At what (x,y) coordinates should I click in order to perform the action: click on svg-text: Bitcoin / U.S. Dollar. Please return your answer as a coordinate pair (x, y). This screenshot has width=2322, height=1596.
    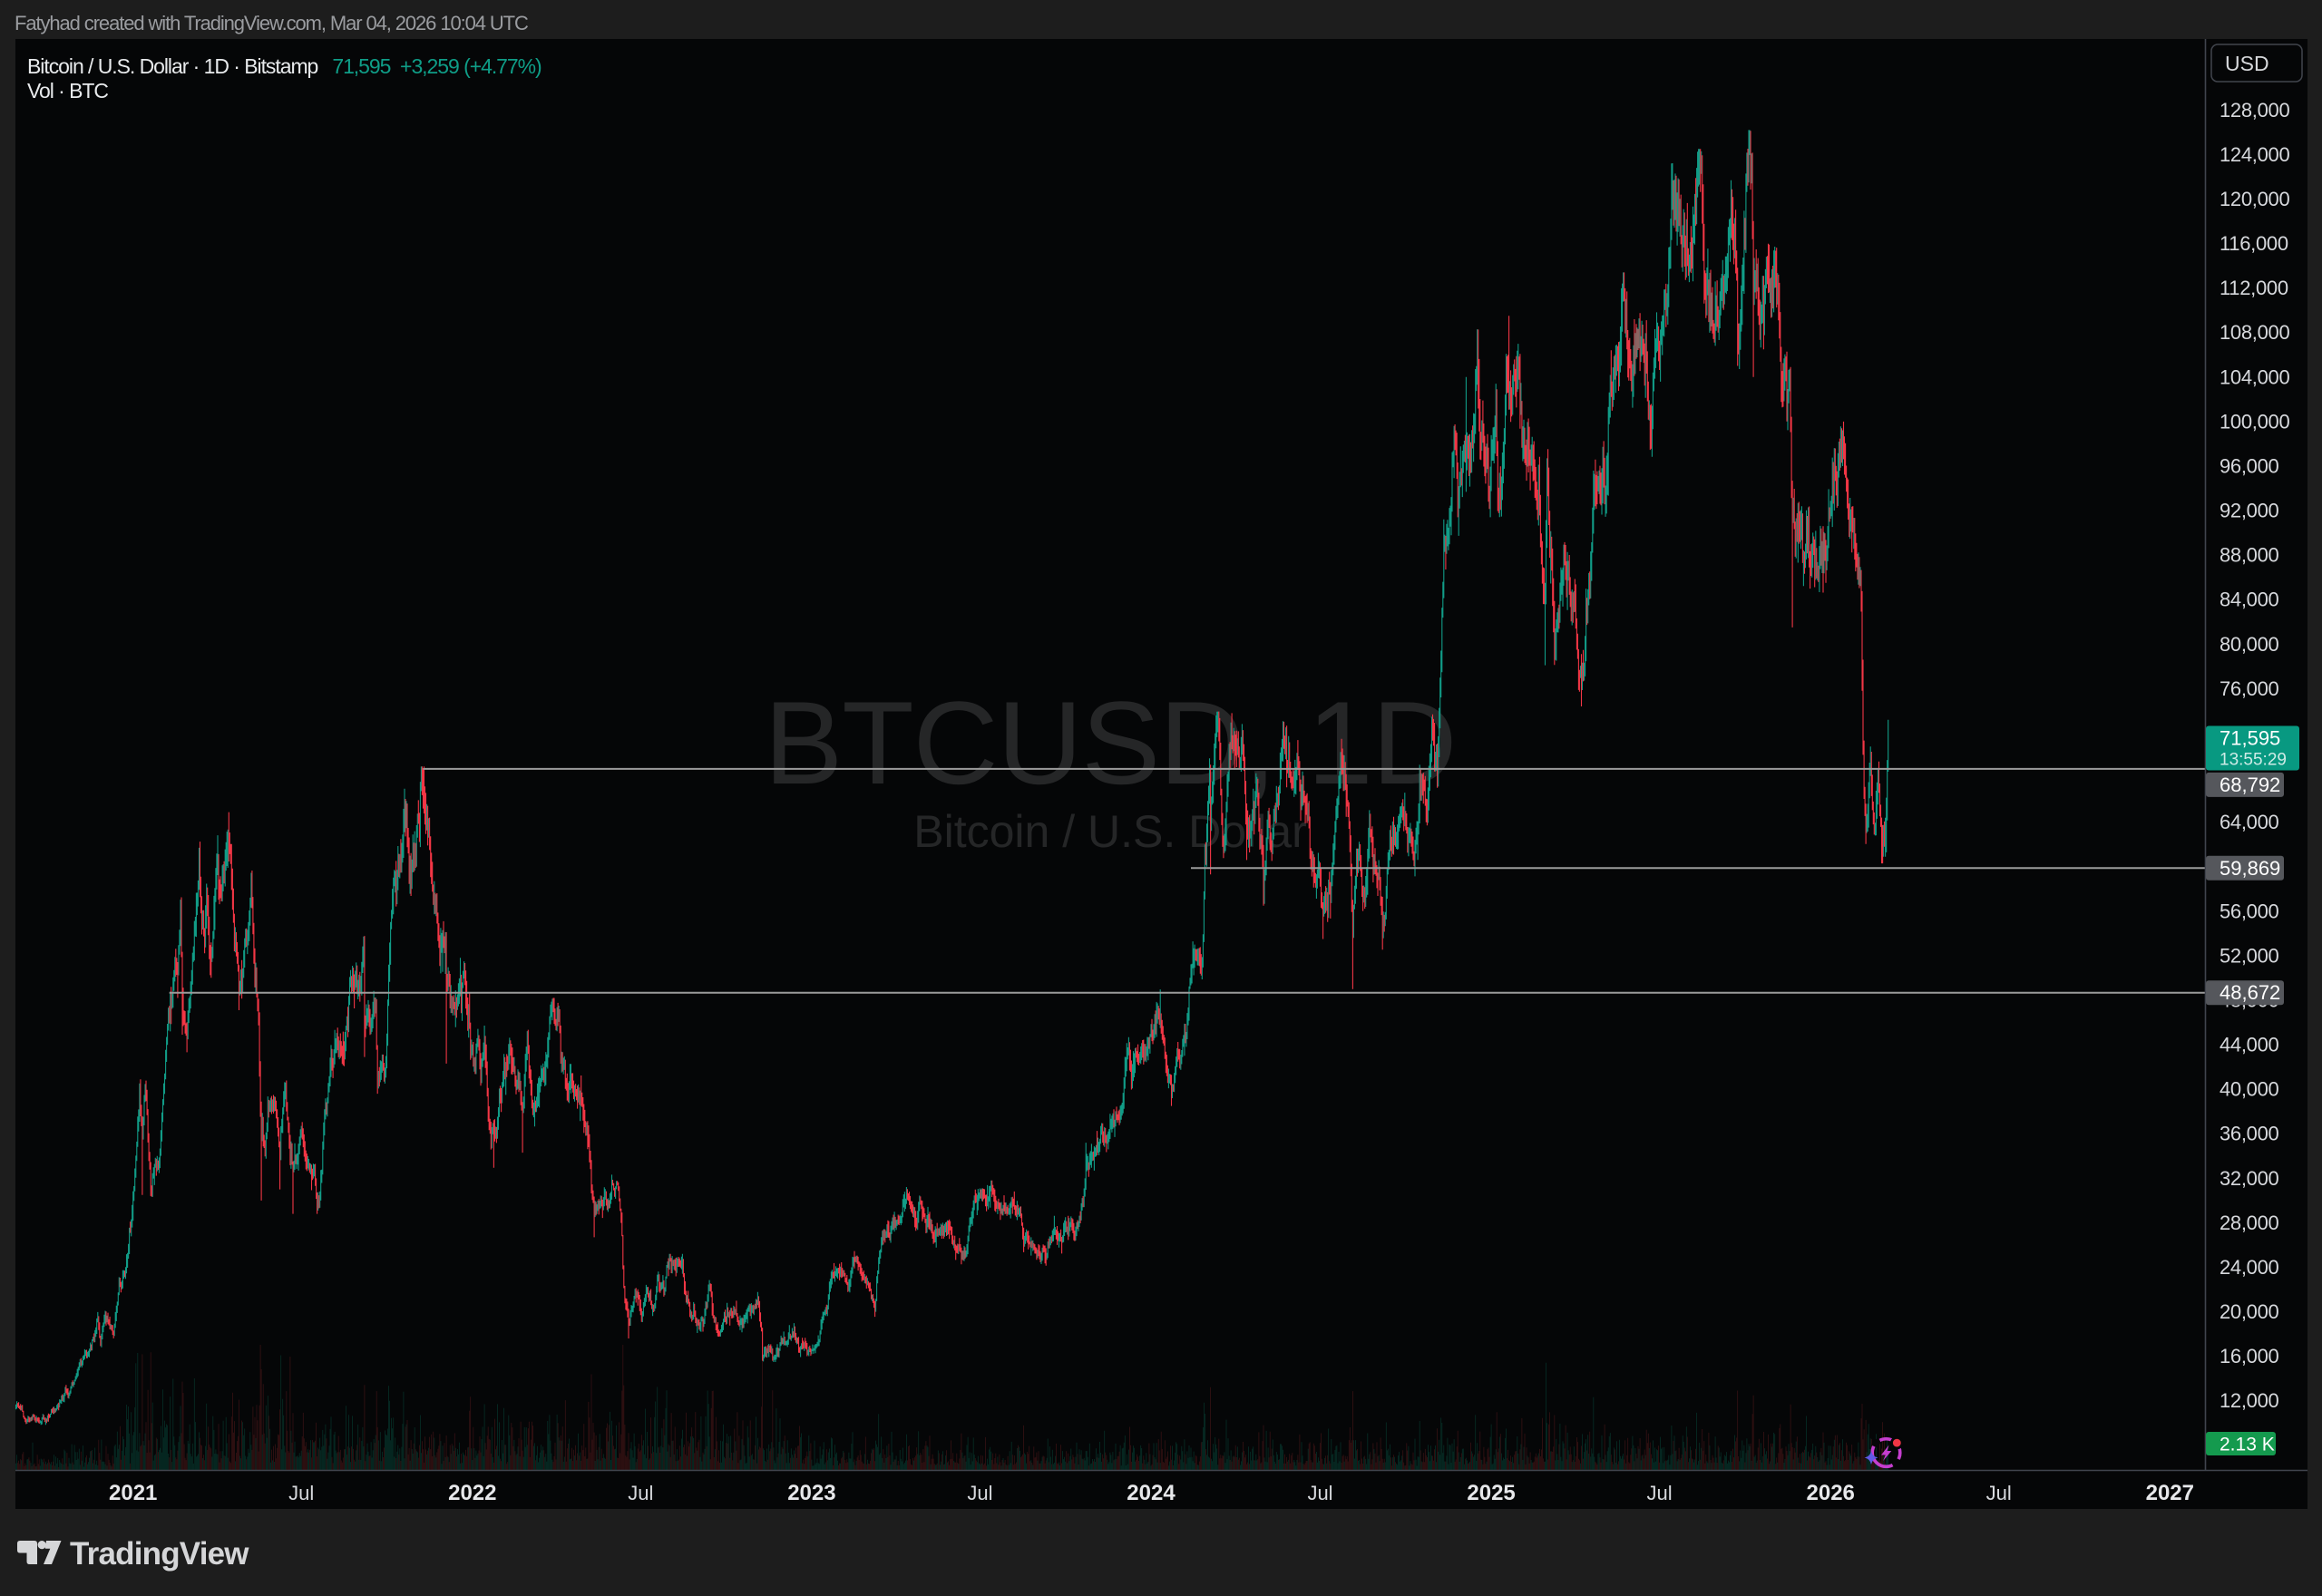
    Looking at the image, I should click on (1109, 831).